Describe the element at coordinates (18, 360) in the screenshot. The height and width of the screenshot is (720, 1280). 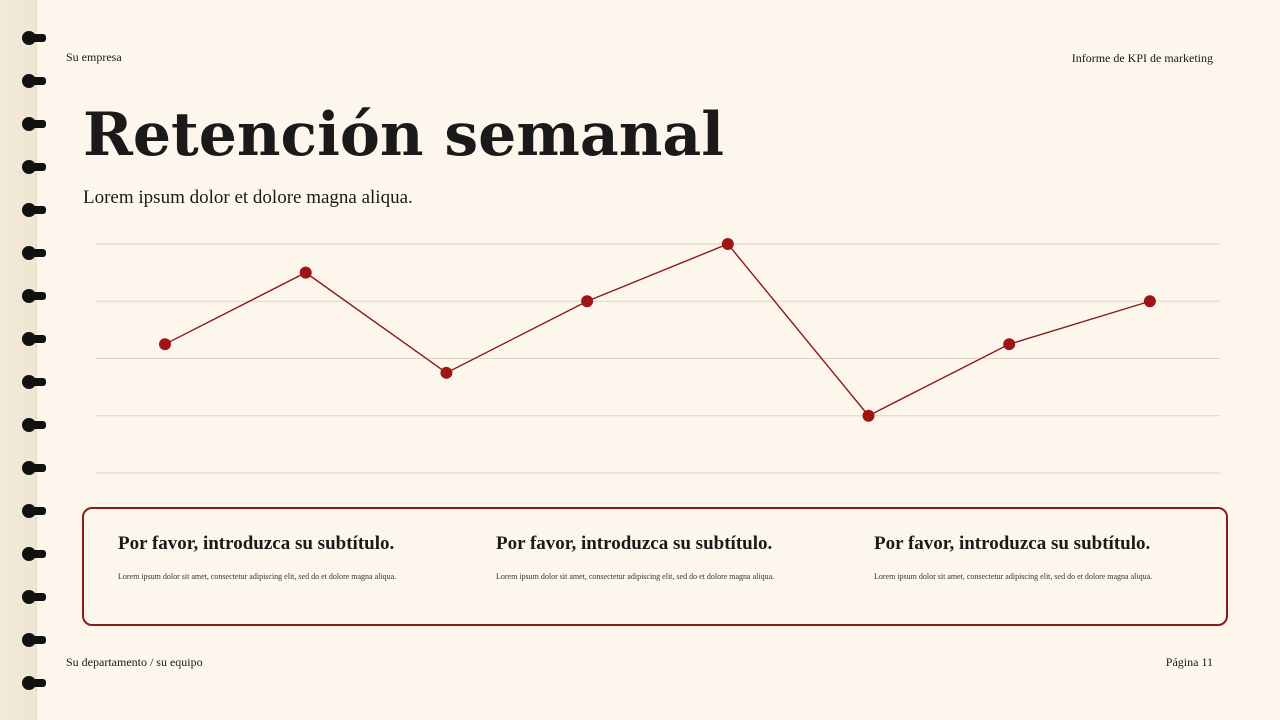
I see `notebook-margin` at that location.